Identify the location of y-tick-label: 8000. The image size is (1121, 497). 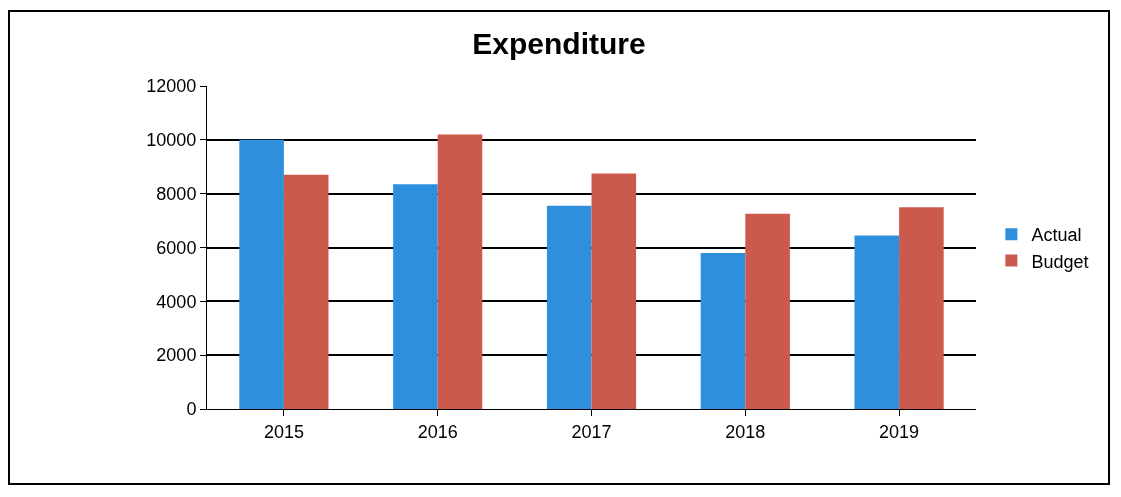
(176, 193).